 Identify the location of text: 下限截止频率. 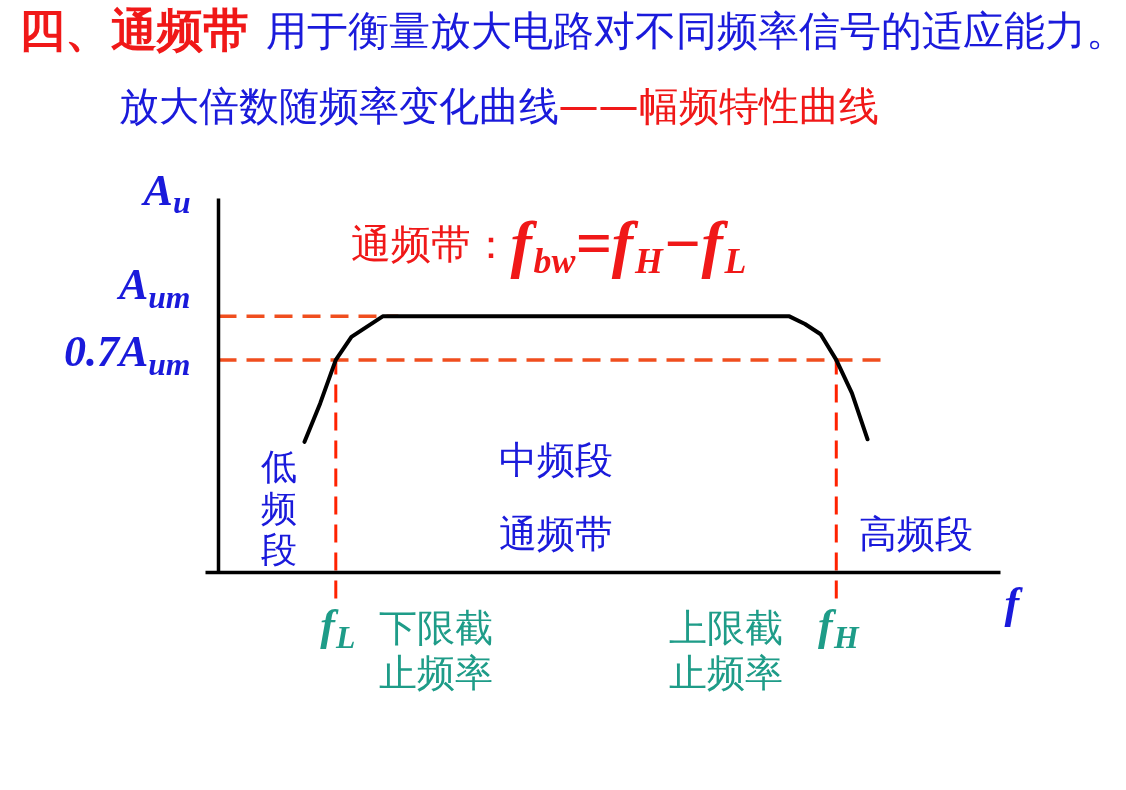
(435, 650).